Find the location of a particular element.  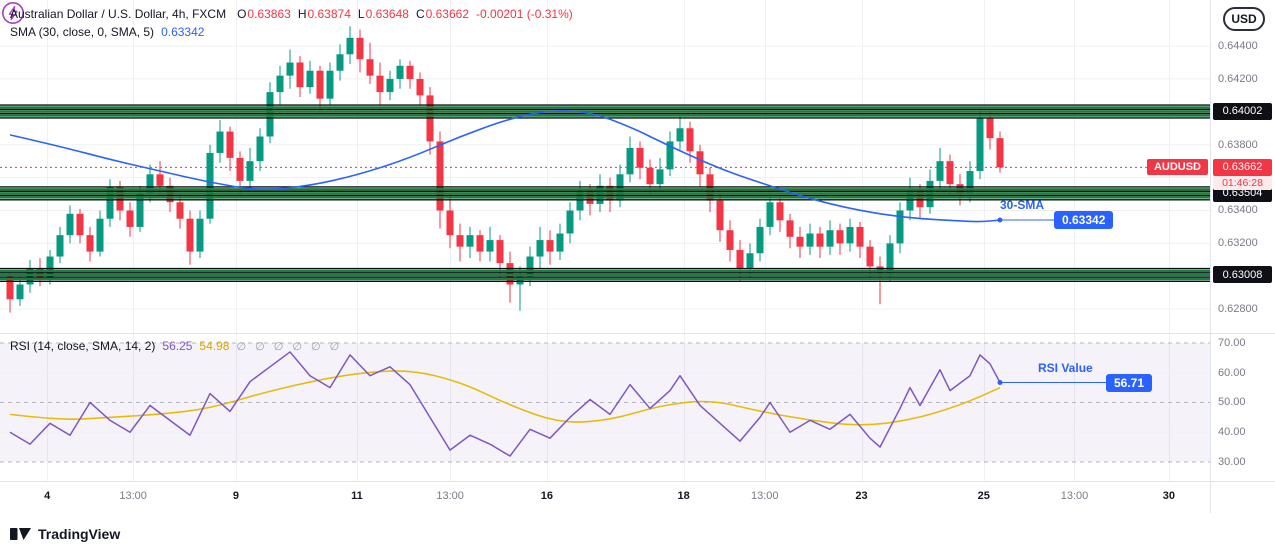

rsi-tick-label: 40.00 is located at coordinates (1232, 432).